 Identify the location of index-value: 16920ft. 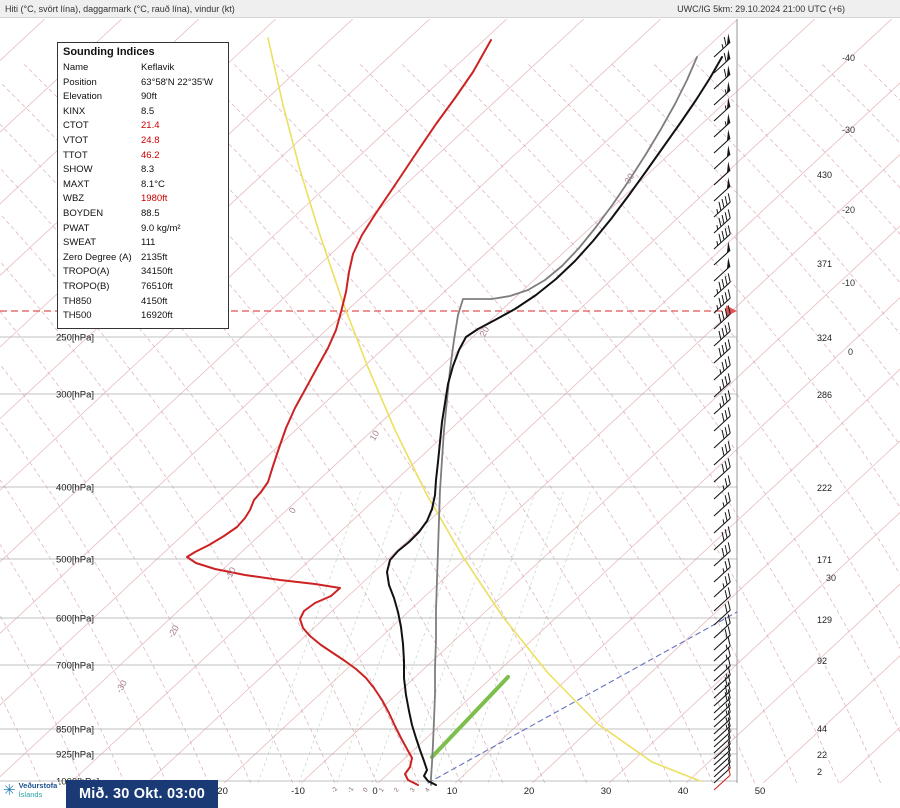
(157, 316).